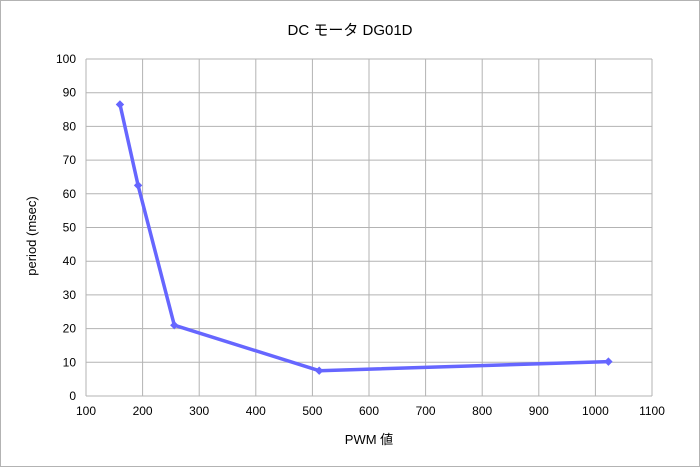  What do you see at coordinates (426, 411) in the screenshot?
I see `x-tick-label: 700` at bounding box center [426, 411].